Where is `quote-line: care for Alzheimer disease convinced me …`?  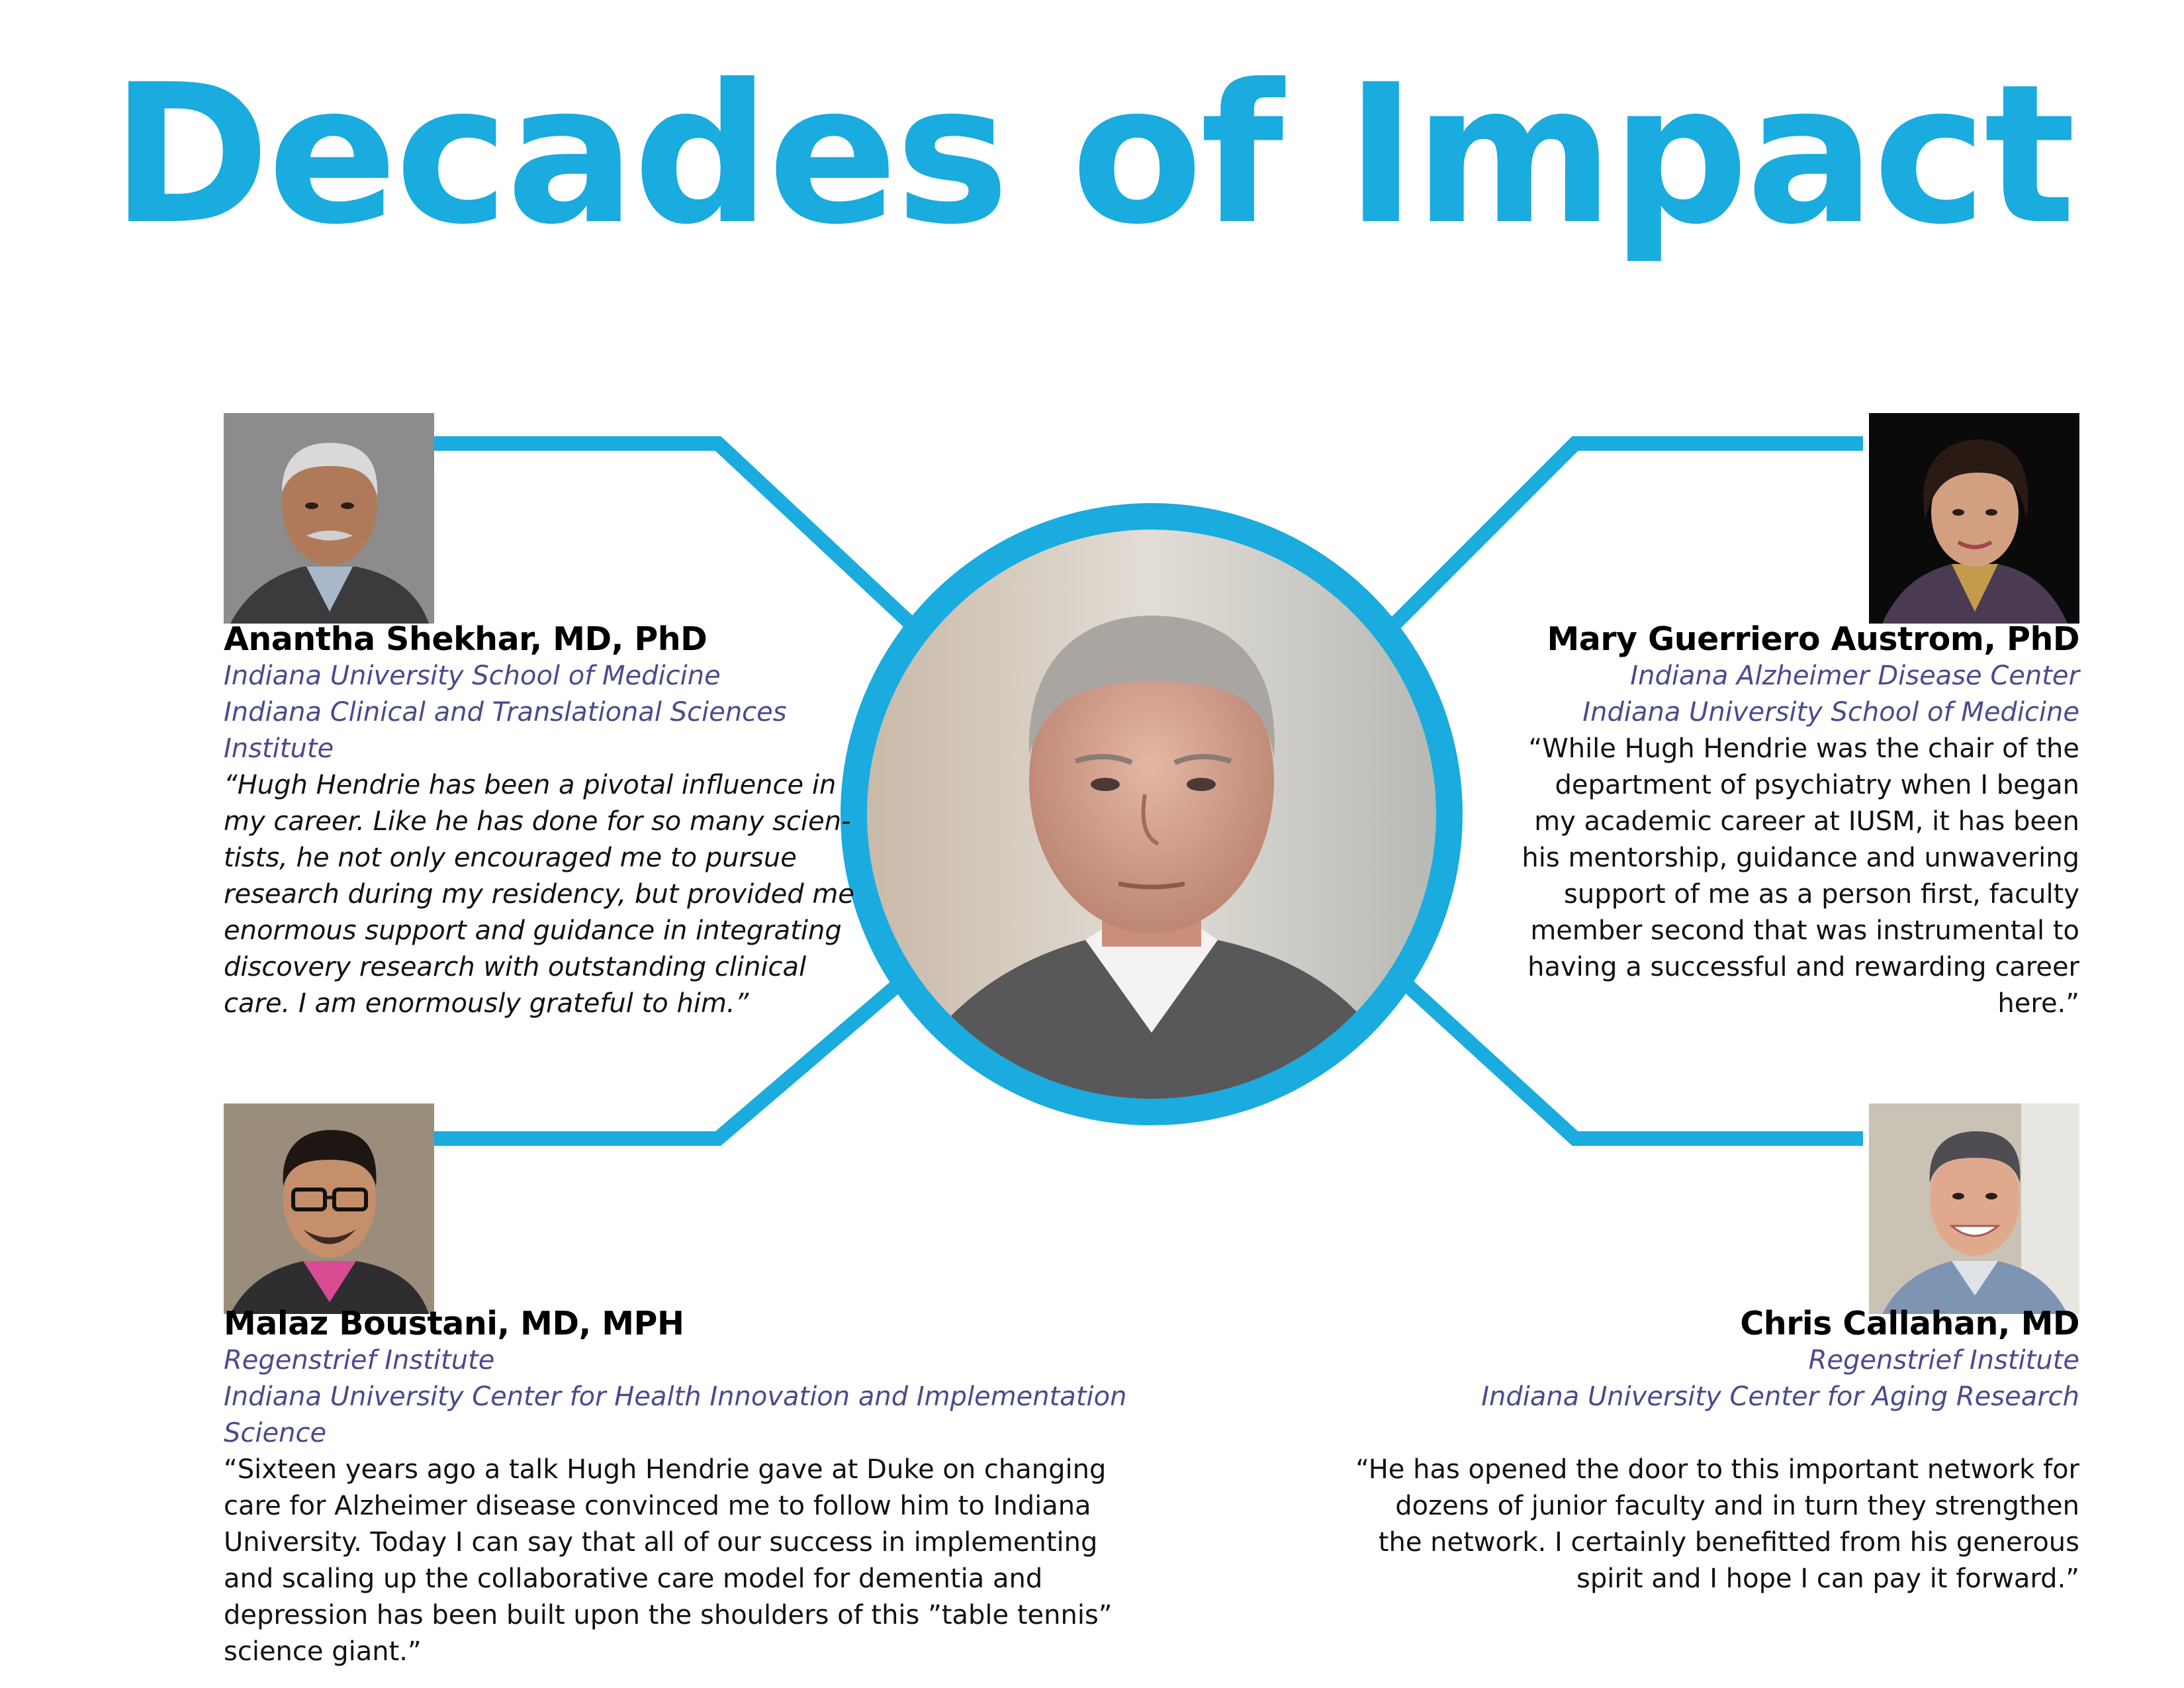 quote-line: care for Alzheimer disease convinced me … is located at coordinates (657, 1506).